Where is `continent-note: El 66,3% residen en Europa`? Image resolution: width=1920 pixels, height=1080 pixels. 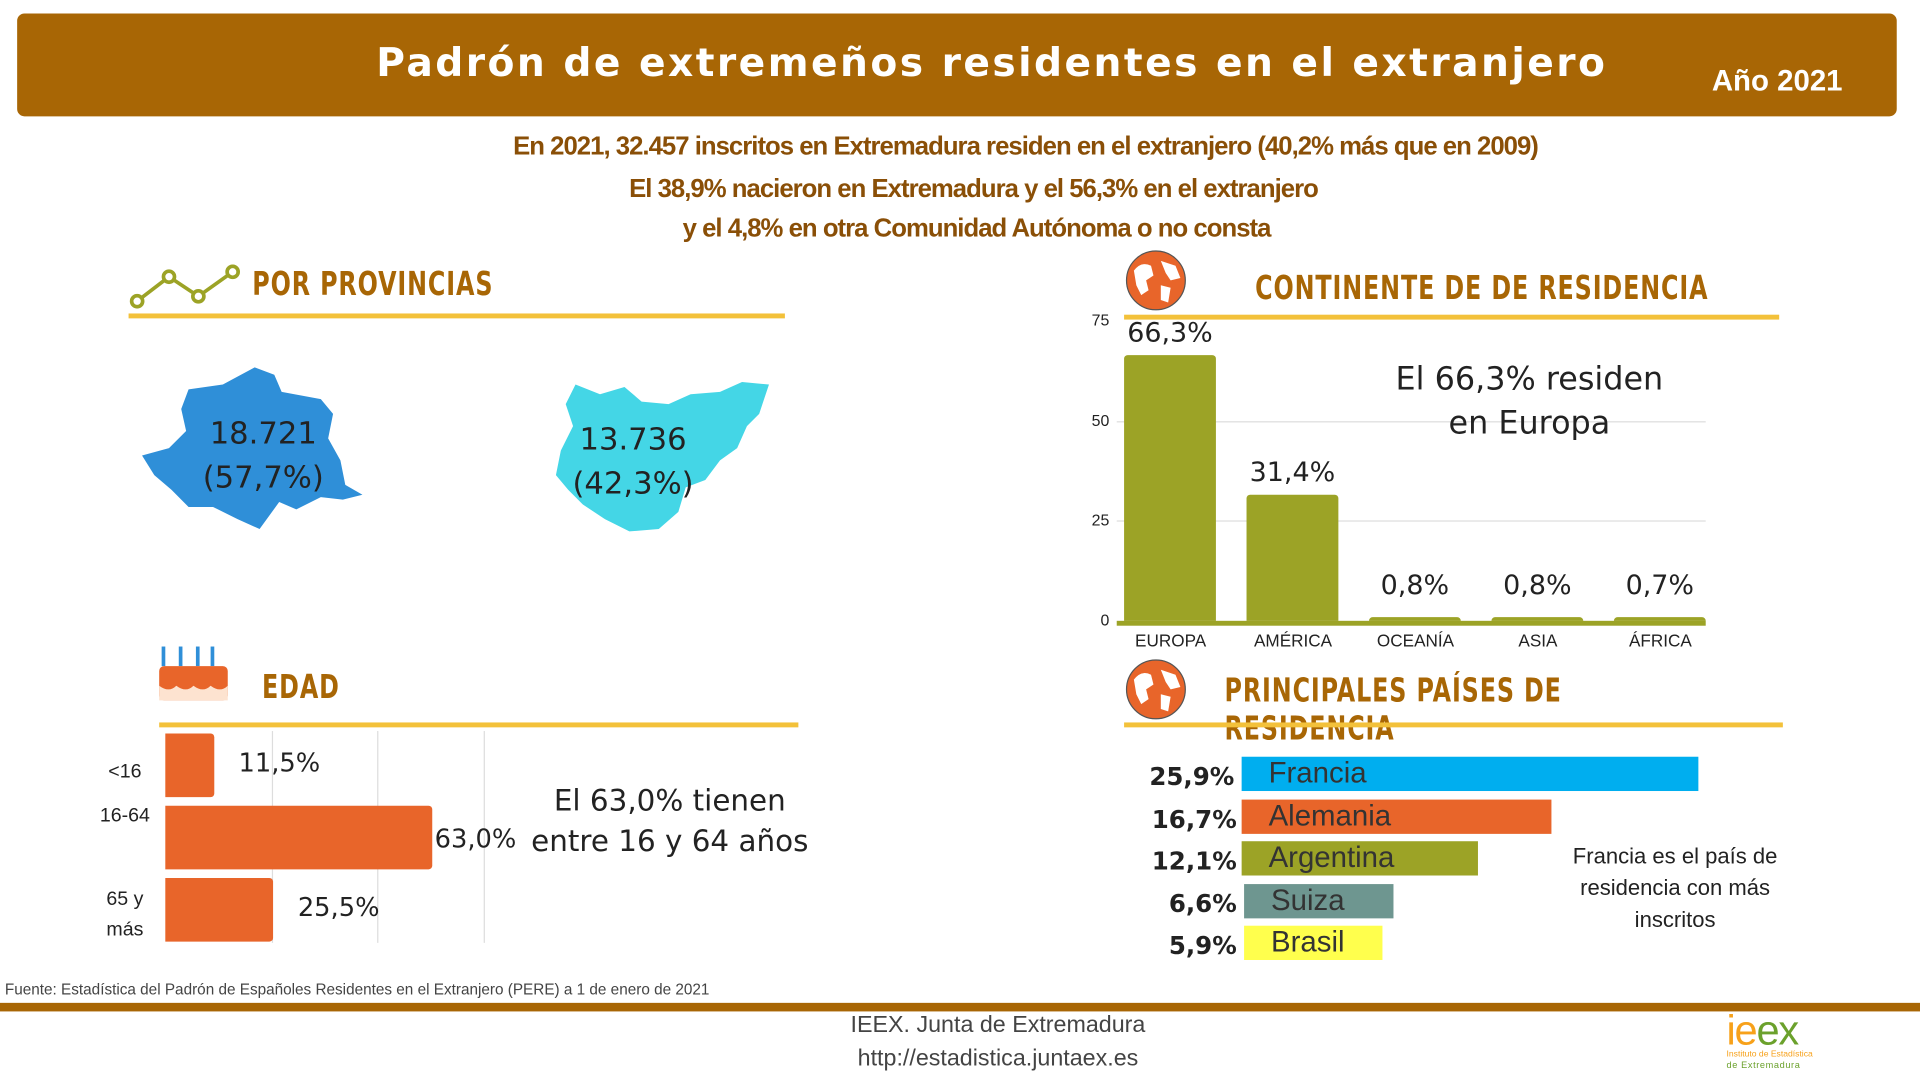
continent-note: El 66,3% residen en Europa is located at coordinates (1529, 402).